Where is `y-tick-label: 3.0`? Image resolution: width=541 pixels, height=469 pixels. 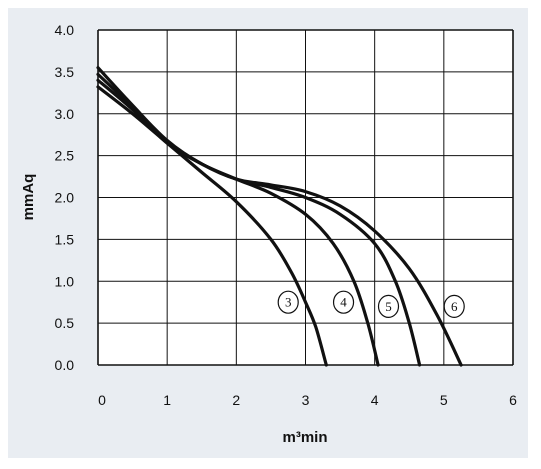 y-tick-label: 3.0 is located at coordinates (65, 114).